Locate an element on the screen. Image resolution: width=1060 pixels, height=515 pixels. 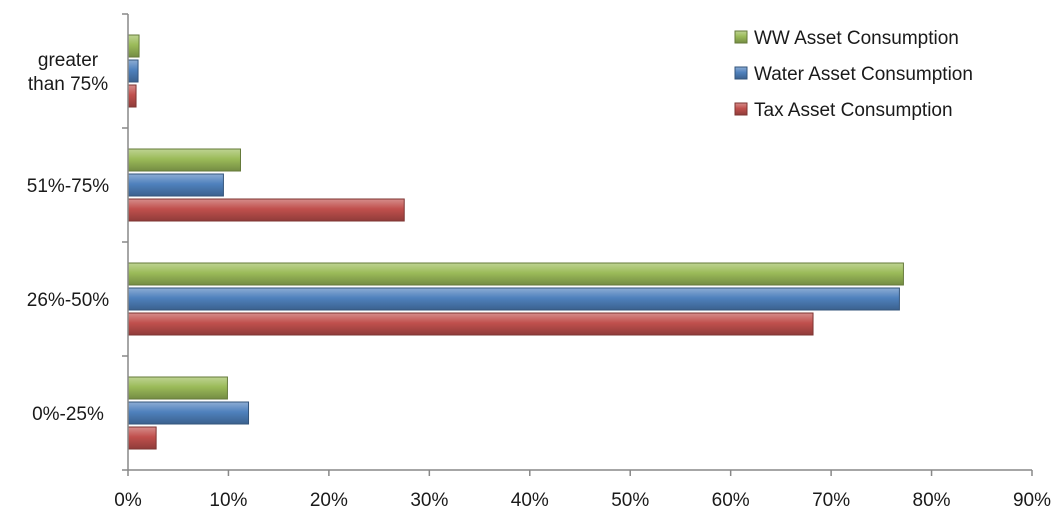
bar-tax-asset-consumption-greater-than-75- is located at coordinates (132, 96).